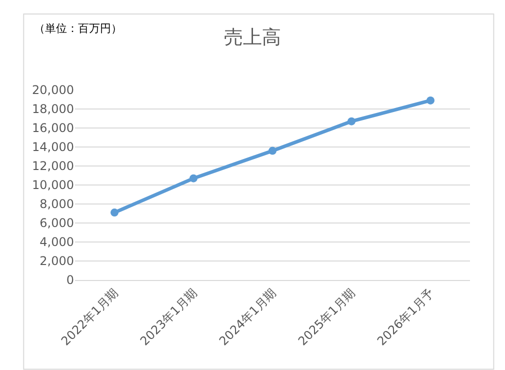 This screenshot has width=505, height=370. What do you see at coordinates (78, 28) in the screenshot?
I see `text: （単位：百万円）` at bounding box center [78, 28].